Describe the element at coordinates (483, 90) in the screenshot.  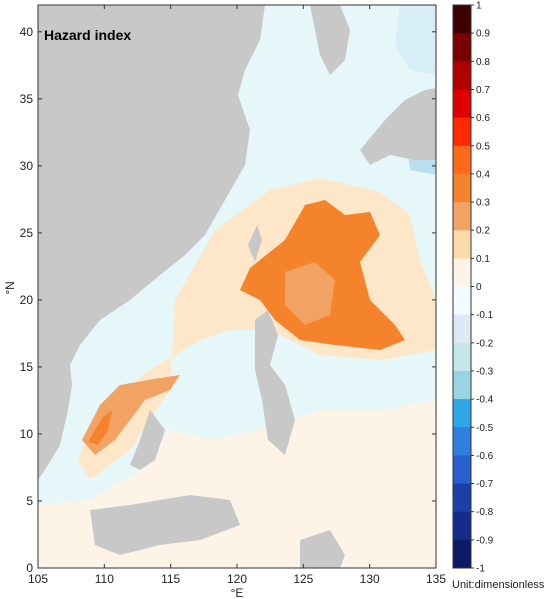
I see `colorbar-tick-label: 0.7` at that location.